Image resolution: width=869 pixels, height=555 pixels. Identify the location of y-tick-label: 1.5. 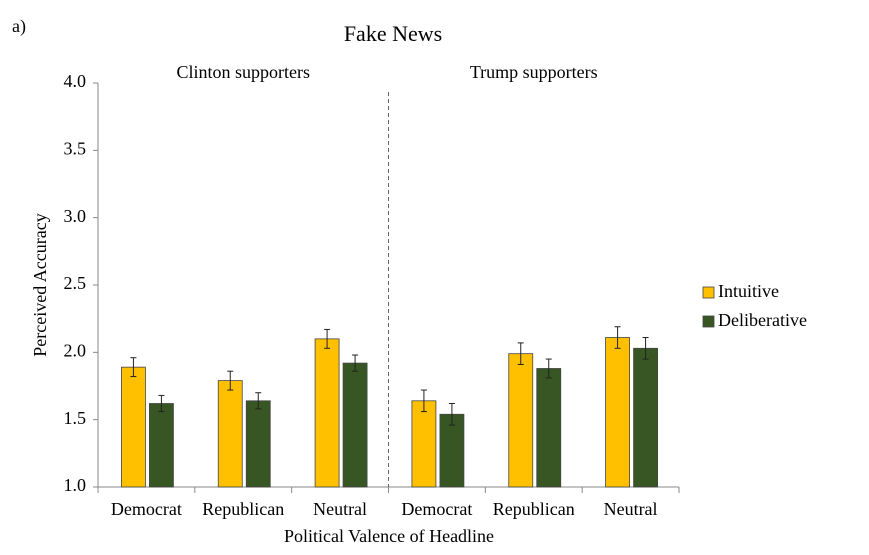
(75, 418).